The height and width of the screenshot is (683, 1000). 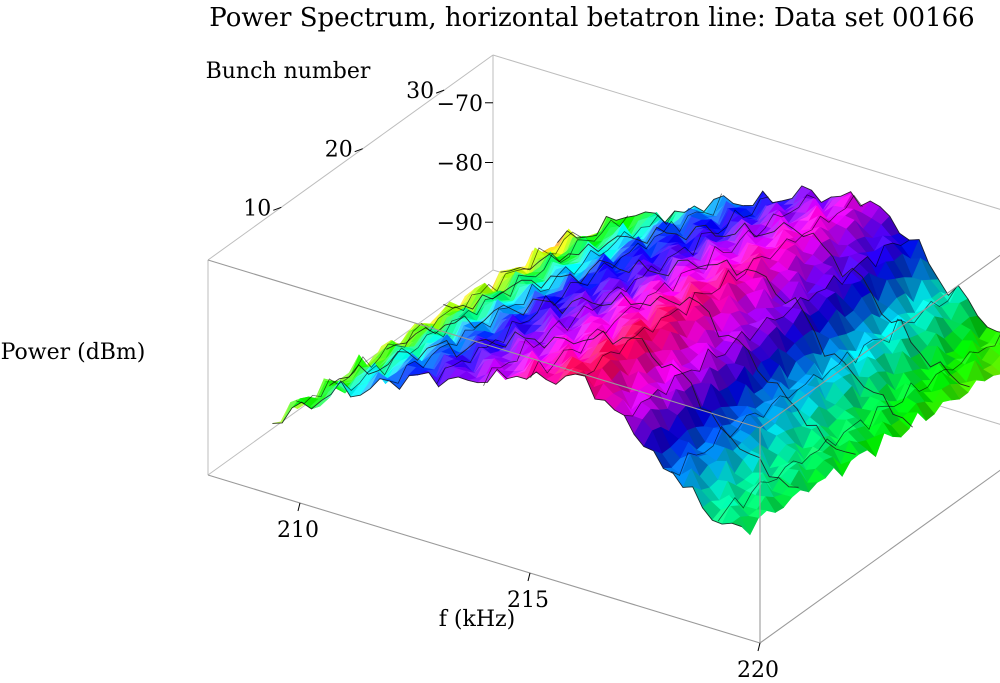 What do you see at coordinates (460, 104) in the screenshot?
I see `z-tick-label: −70` at bounding box center [460, 104].